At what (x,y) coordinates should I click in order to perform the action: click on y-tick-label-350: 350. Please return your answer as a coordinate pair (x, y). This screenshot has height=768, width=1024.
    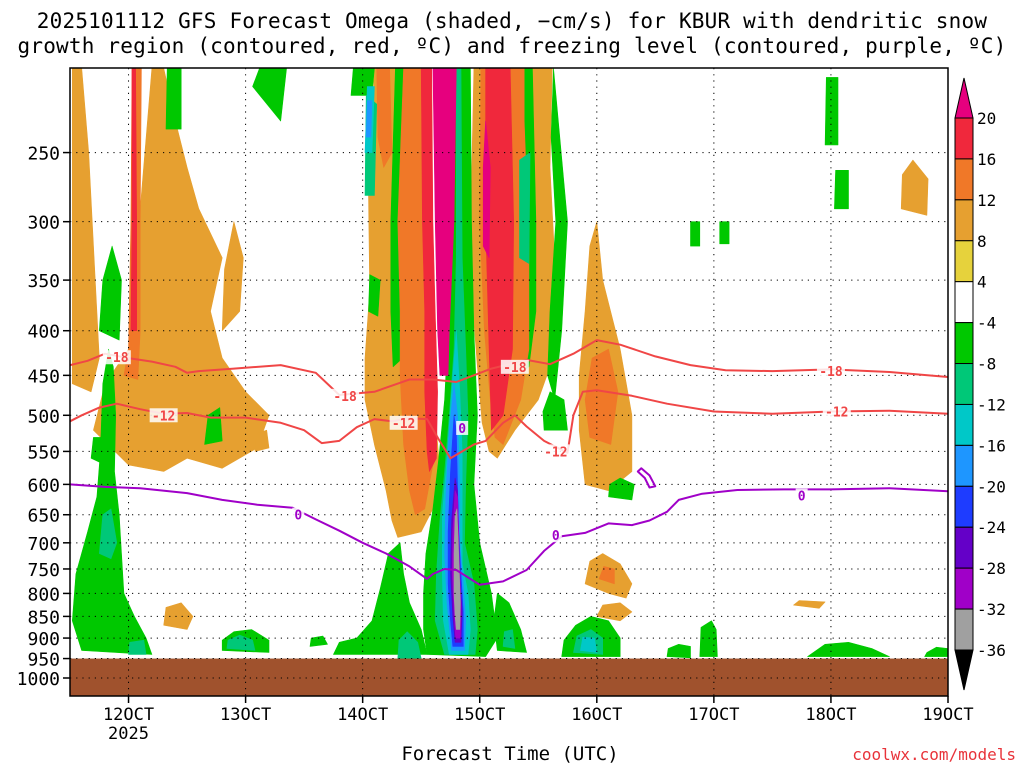
    Looking at the image, I should click on (43, 281).